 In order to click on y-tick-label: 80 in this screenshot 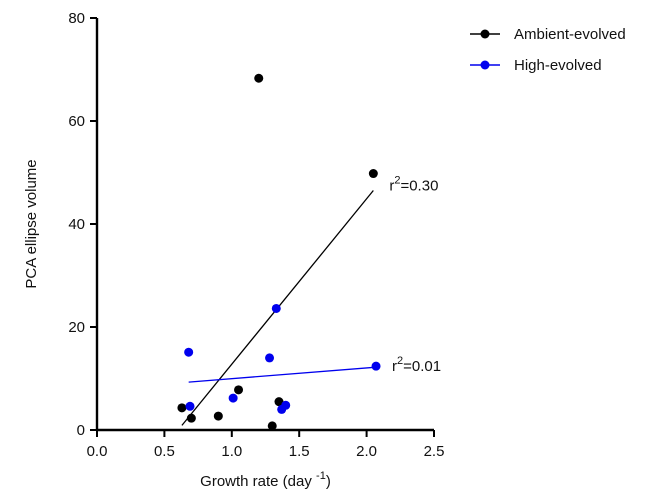, I will do `click(76, 18)`.